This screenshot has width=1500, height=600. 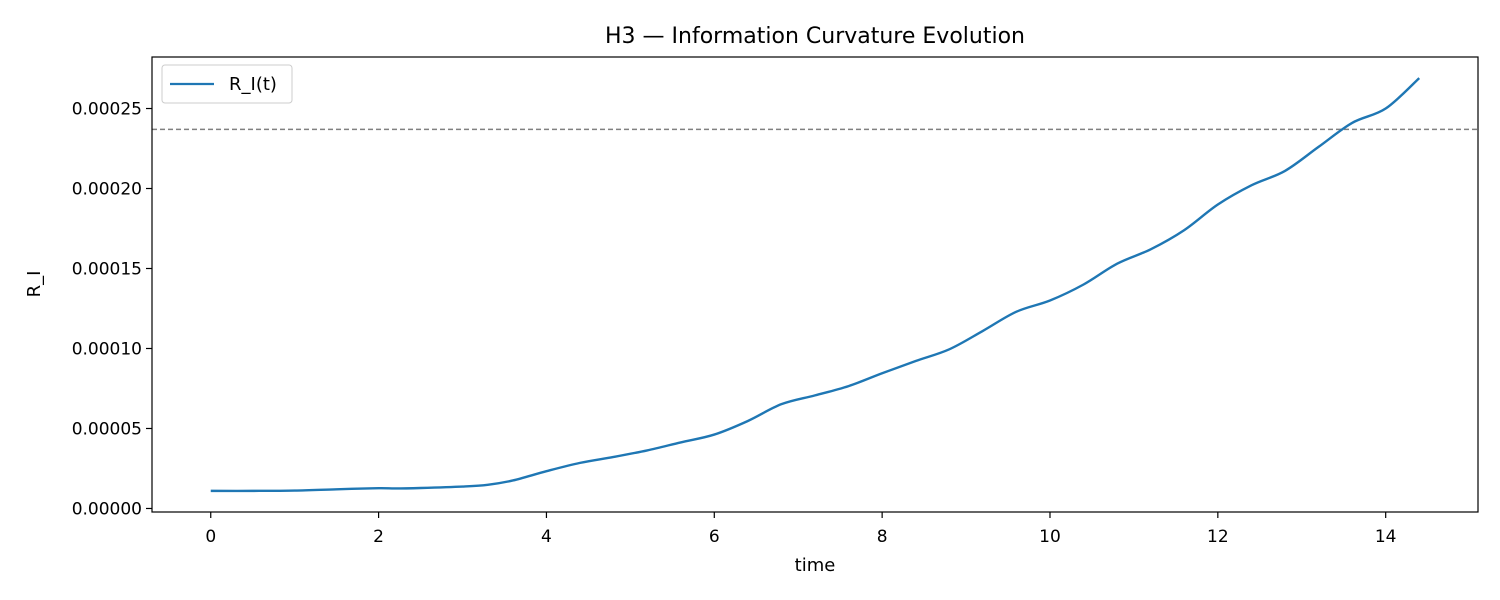 I want to click on x-axis: 0 2 4 6 8 10 12 14, so click(x=801, y=529).